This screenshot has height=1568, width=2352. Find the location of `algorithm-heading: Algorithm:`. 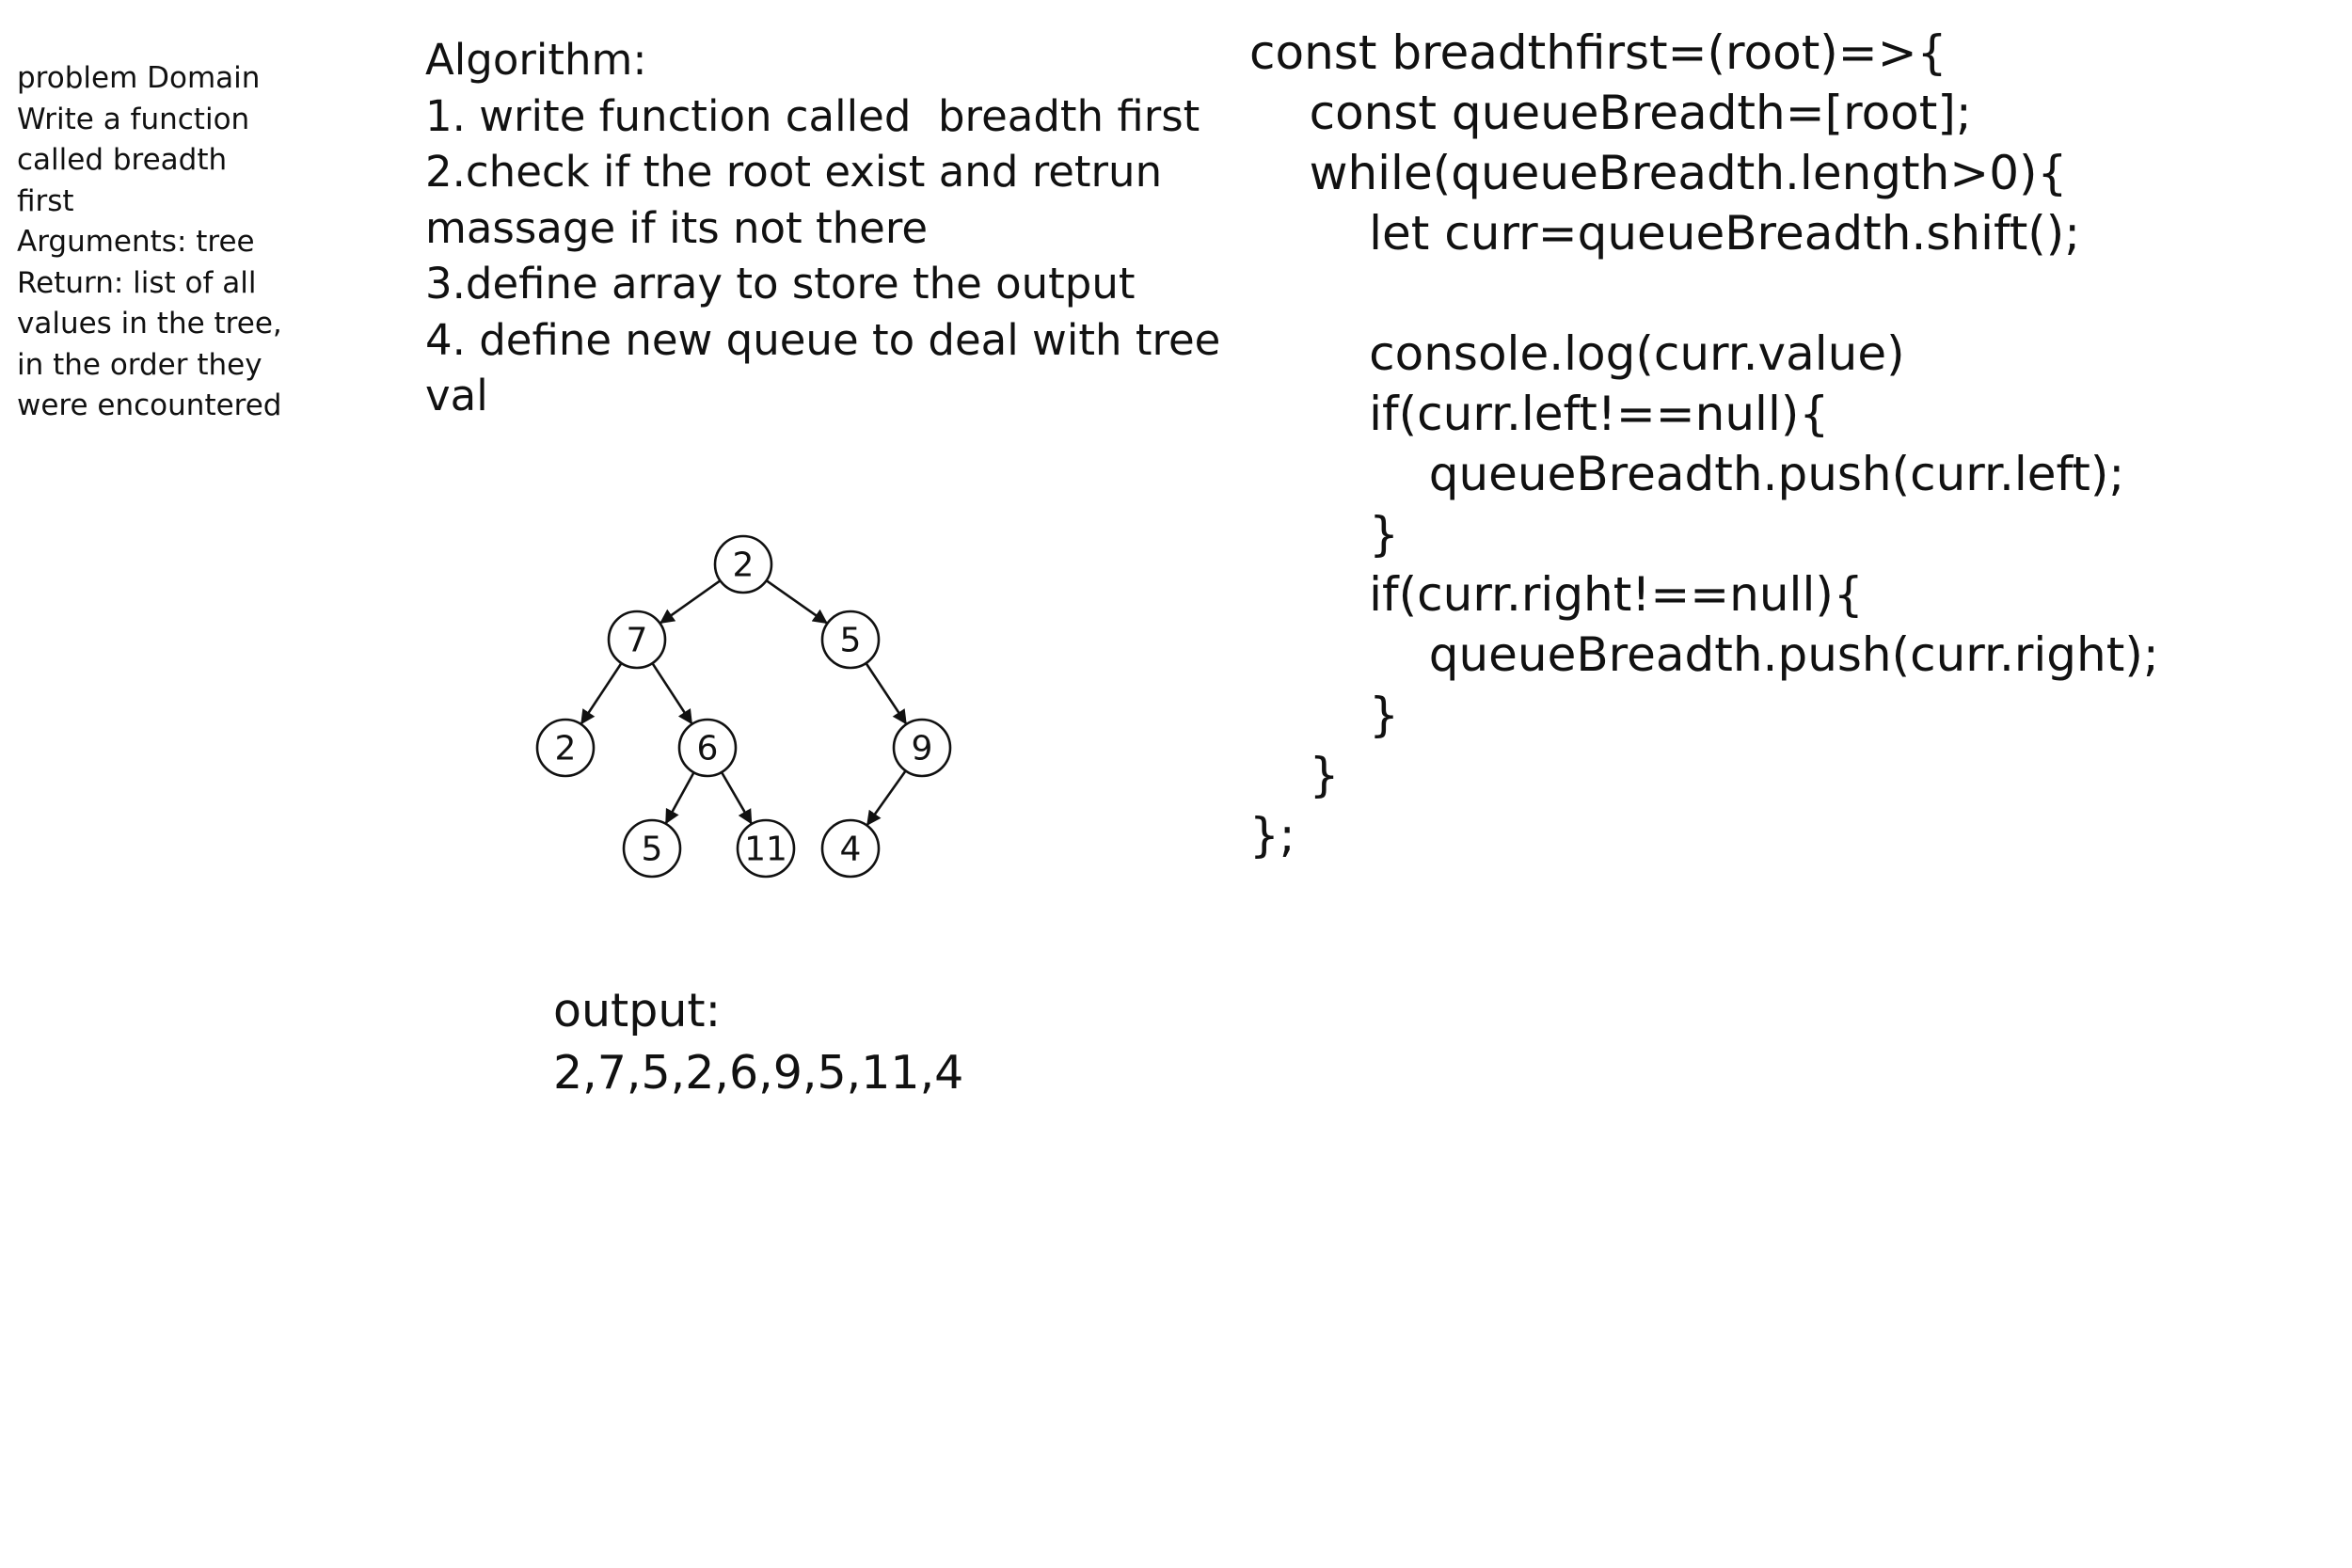

algorithm-heading: Algorithm: is located at coordinates (536, 60).